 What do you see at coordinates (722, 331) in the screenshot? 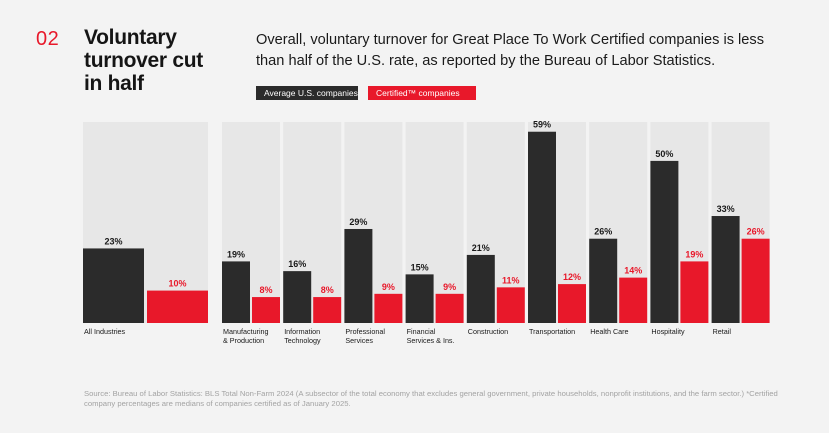
I see `category-label: Retail` at bounding box center [722, 331].